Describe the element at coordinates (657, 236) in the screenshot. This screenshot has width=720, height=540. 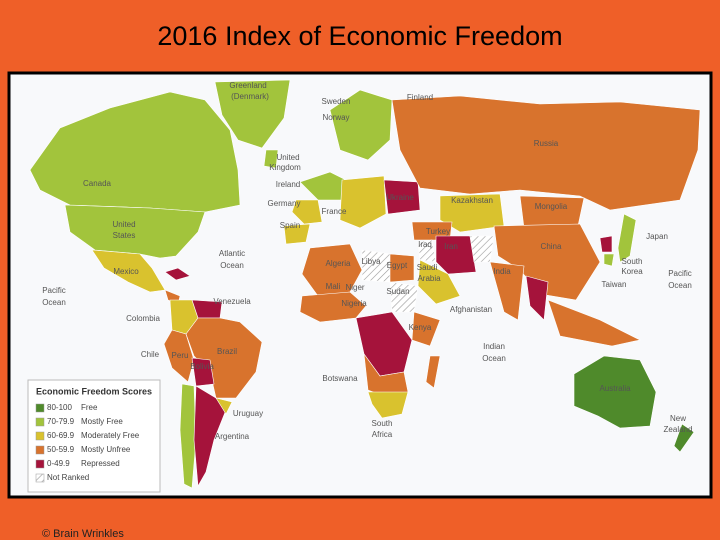
I see `map-label: Japan` at that location.